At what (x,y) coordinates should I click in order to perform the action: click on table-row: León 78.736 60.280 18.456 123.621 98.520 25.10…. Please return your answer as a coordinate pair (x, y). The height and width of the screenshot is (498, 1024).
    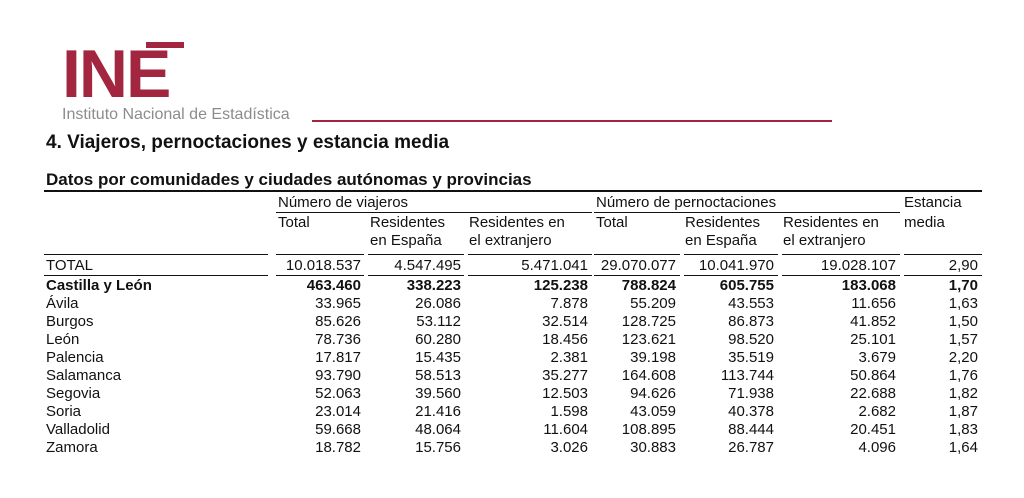
    Looking at the image, I should click on (513, 340).